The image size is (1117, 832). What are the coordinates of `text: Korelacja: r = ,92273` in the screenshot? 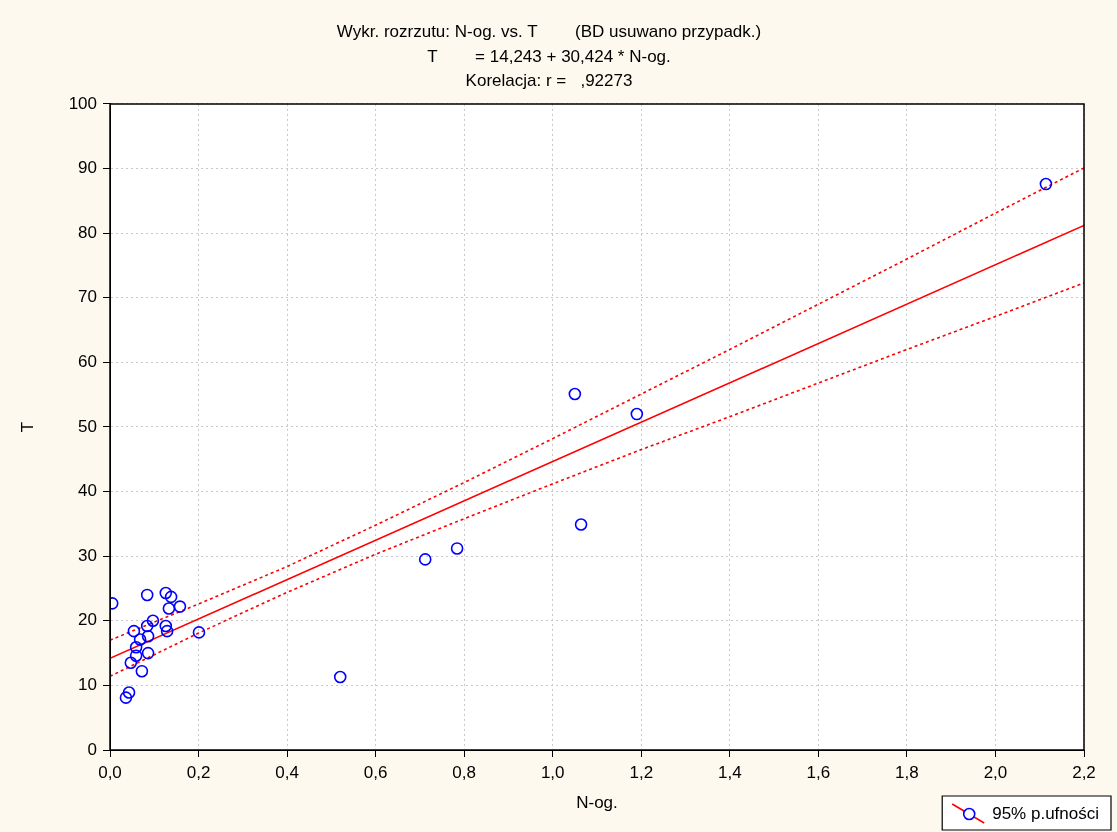 It's located at (549, 81).